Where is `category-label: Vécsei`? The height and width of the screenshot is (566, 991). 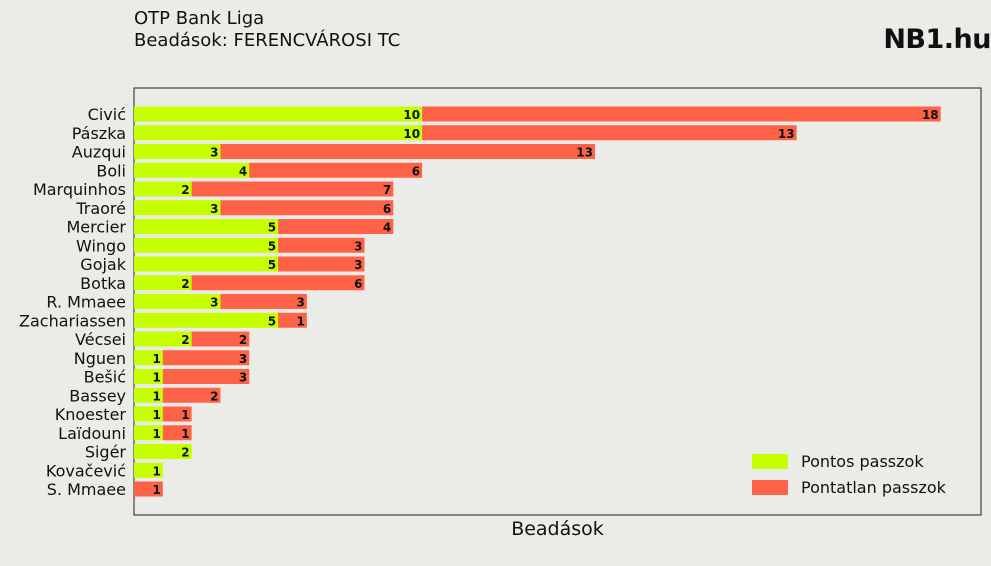
category-label: Vécsei is located at coordinates (100, 339).